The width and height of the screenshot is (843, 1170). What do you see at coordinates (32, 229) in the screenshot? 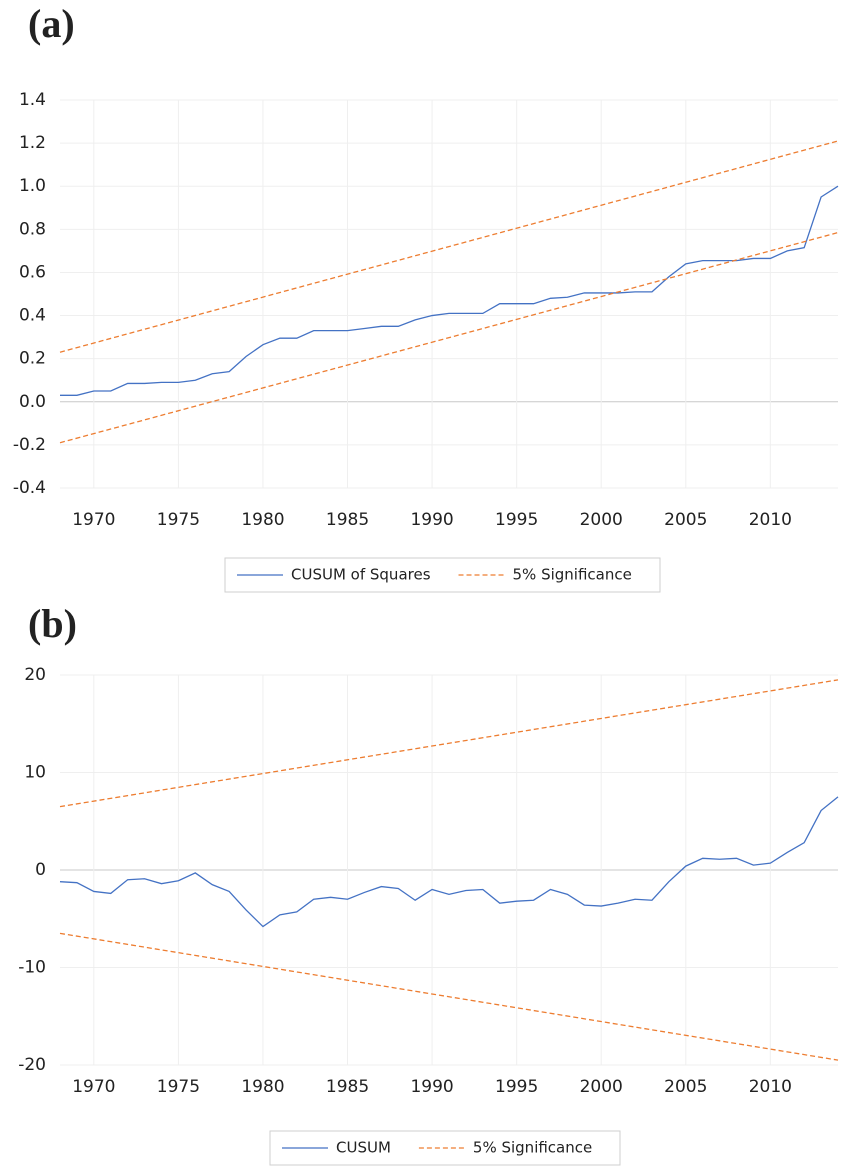
I see `y-tick-label: 0.8` at bounding box center [32, 229].